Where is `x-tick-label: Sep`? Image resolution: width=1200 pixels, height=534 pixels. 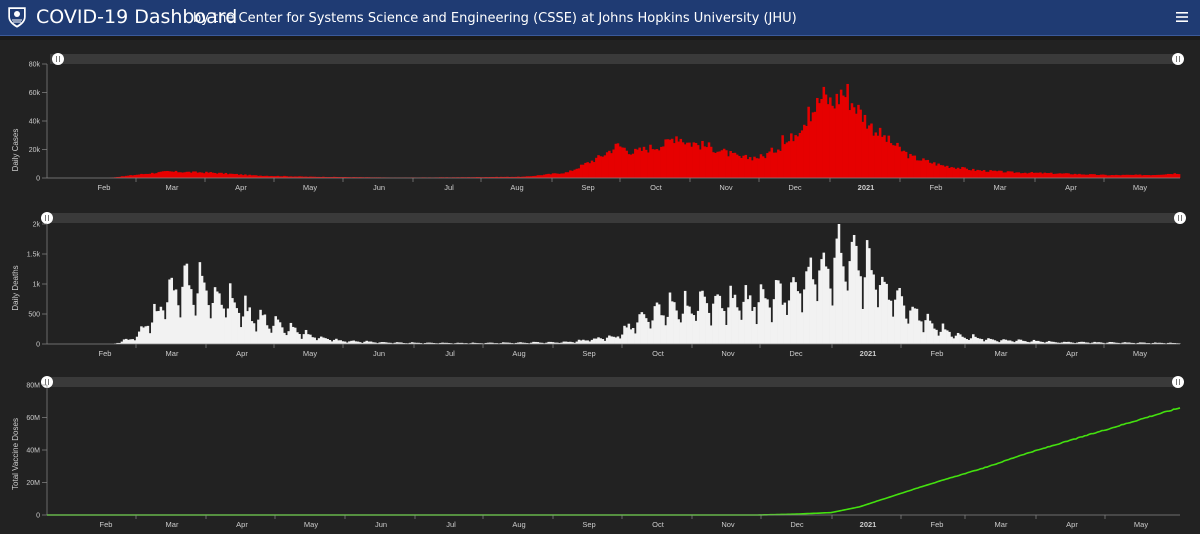 x-tick-label: Sep is located at coordinates (587, 187).